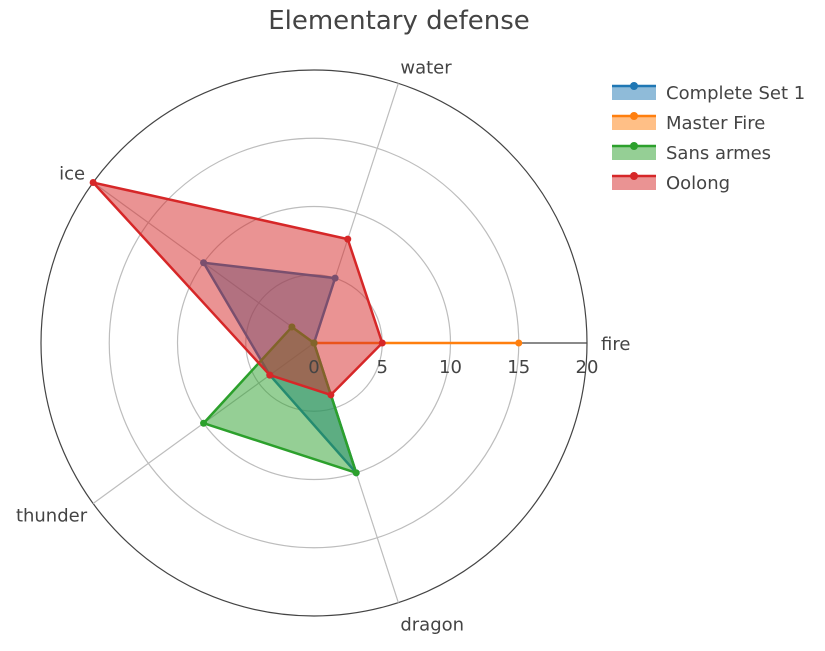  I want to click on axis-label-water: water, so click(426, 67).